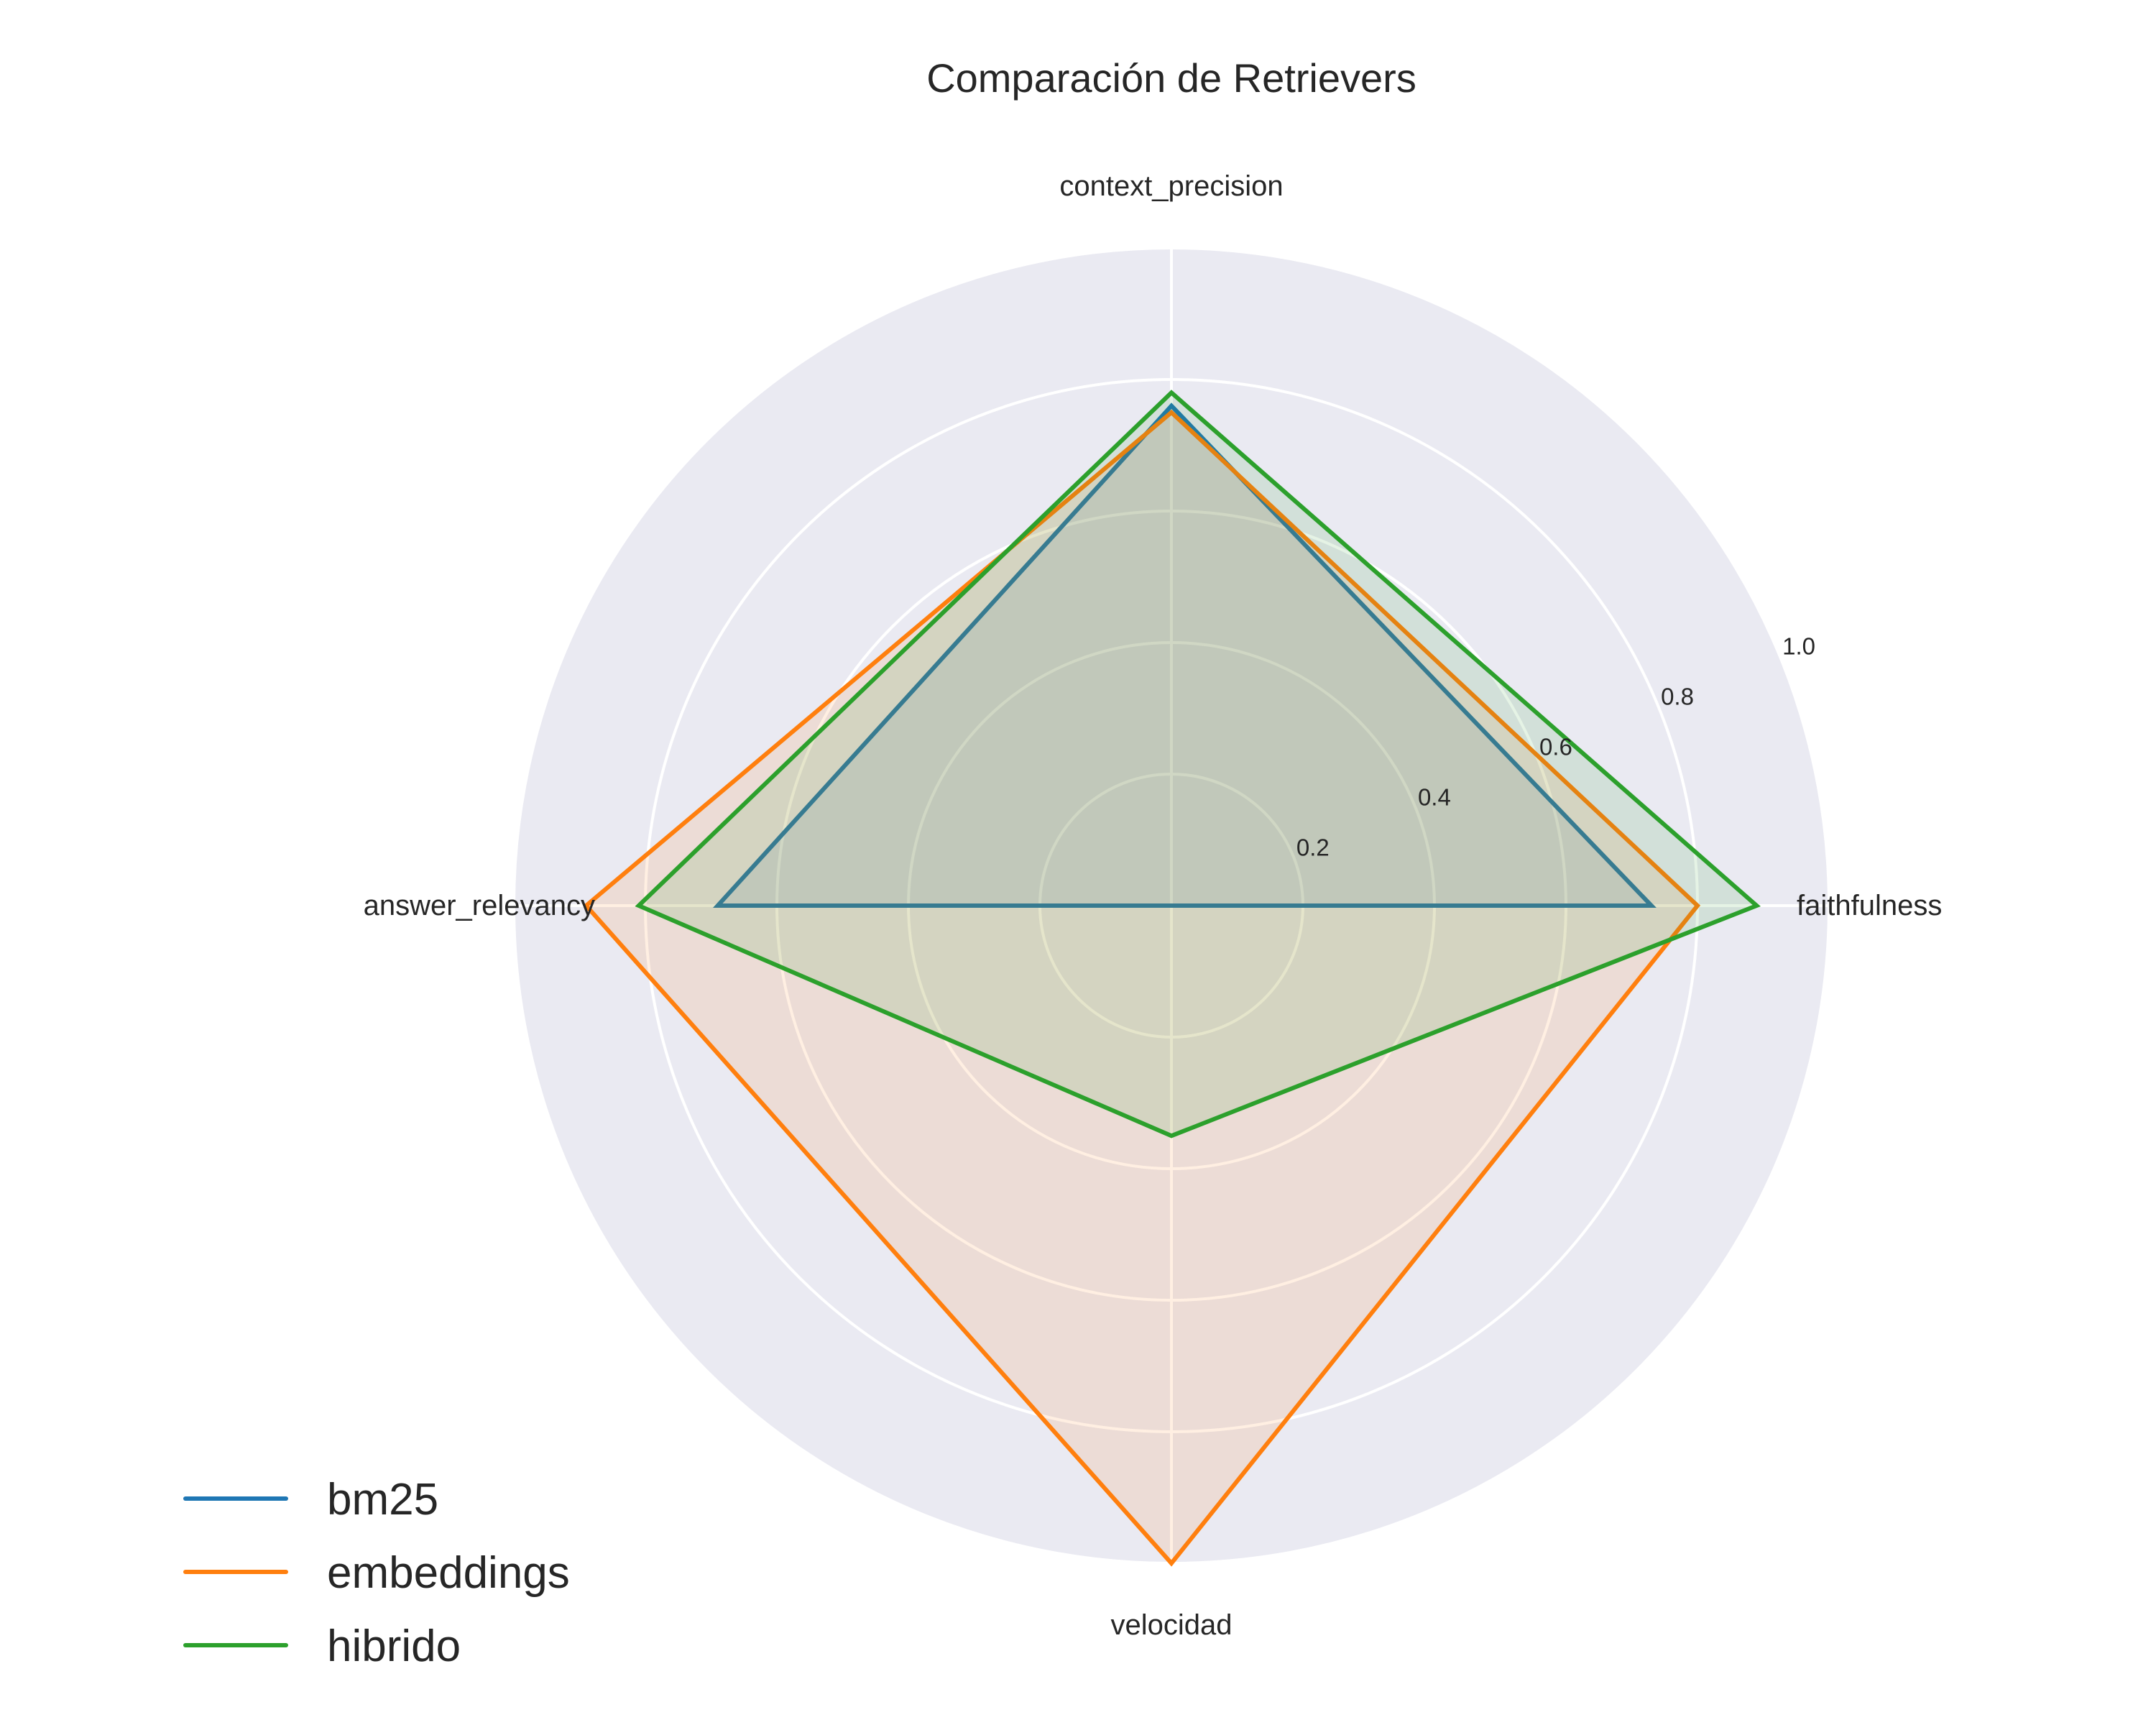 Image resolution: width=2156 pixels, height=1725 pixels. I want to click on series-line-bm25, so click(1184, 655).